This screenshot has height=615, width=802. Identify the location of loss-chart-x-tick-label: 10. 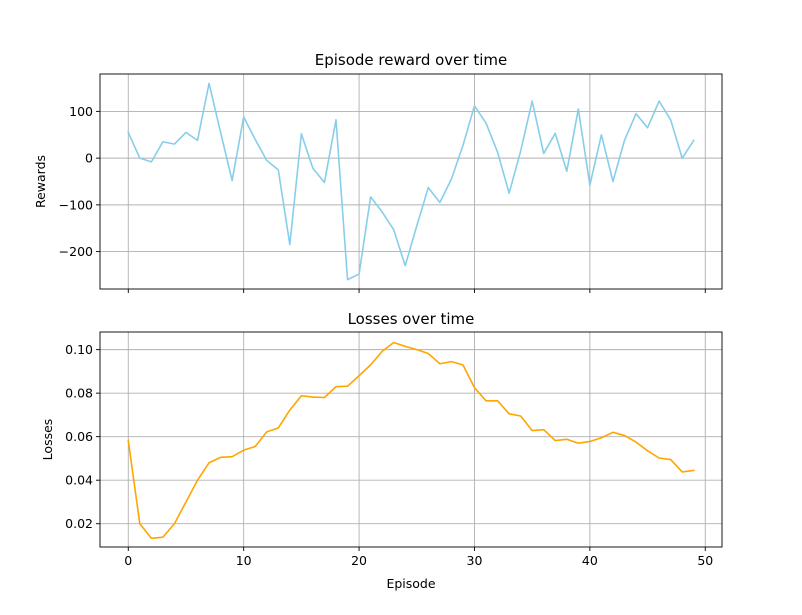
(244, 560).